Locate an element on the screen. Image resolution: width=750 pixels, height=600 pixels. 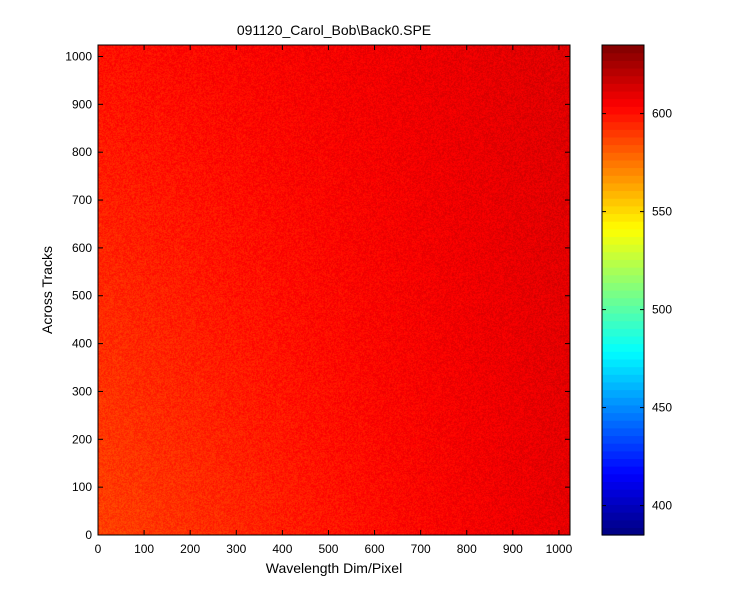
colorbar-tick-label: 450 is located at coordinates (662, 408).